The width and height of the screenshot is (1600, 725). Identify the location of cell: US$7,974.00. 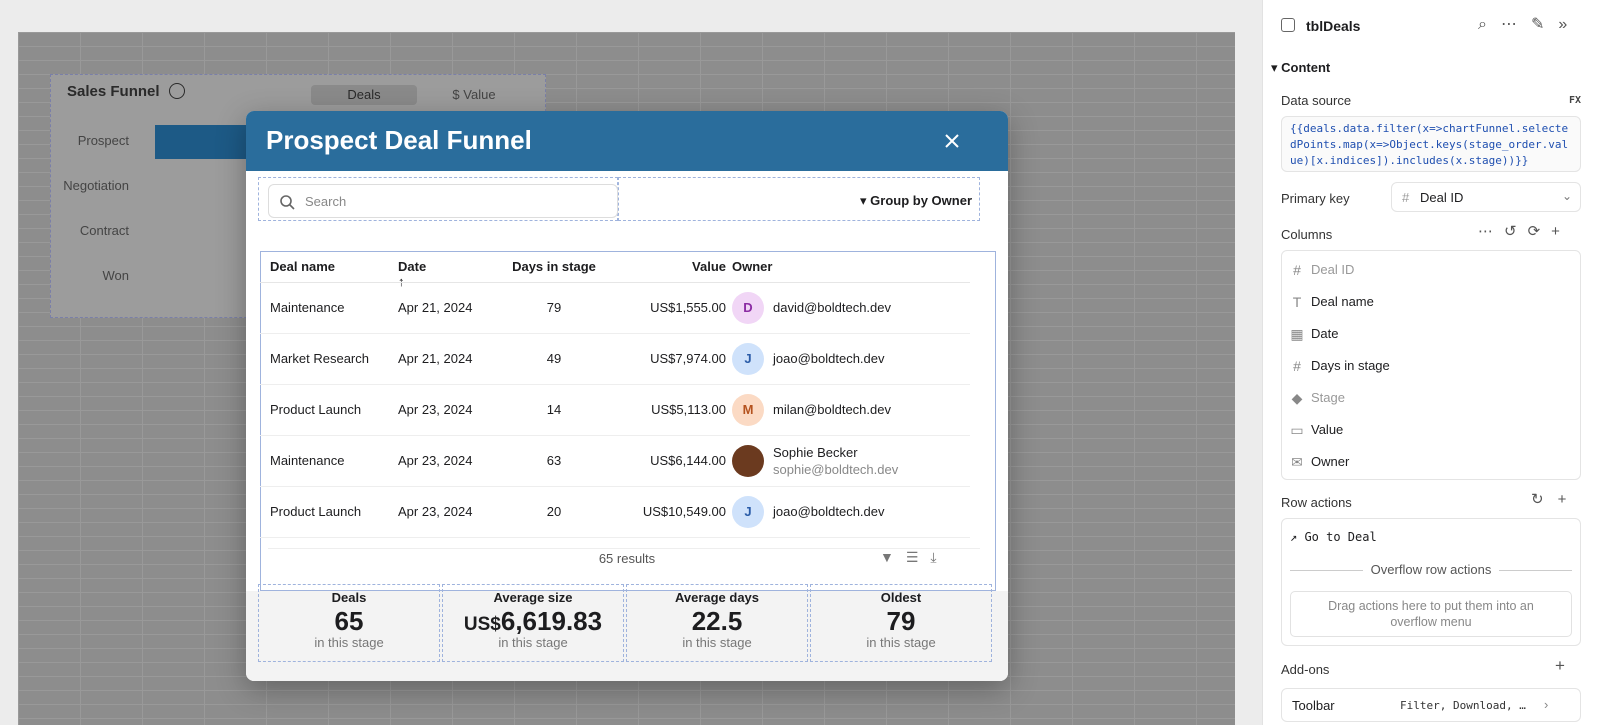
(688, 358).